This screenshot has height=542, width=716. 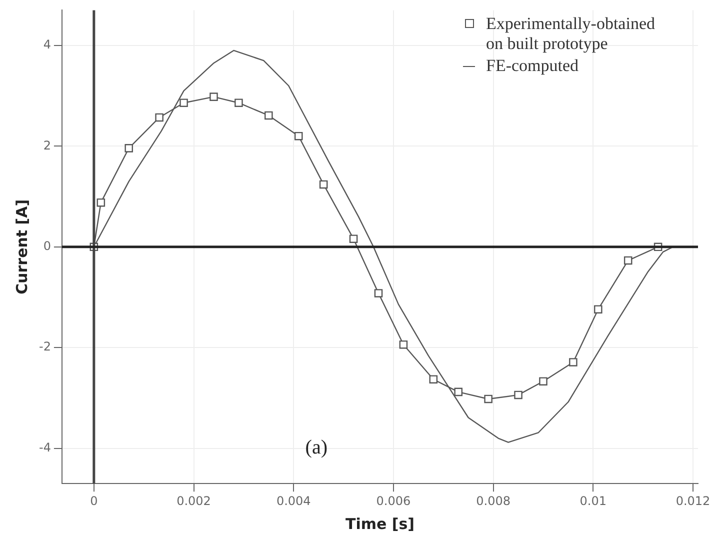 What do you see at coordinates (493, 501) in the screenshot?
I see `x-tick-label: 0.008` at bounding box center [493, 501].